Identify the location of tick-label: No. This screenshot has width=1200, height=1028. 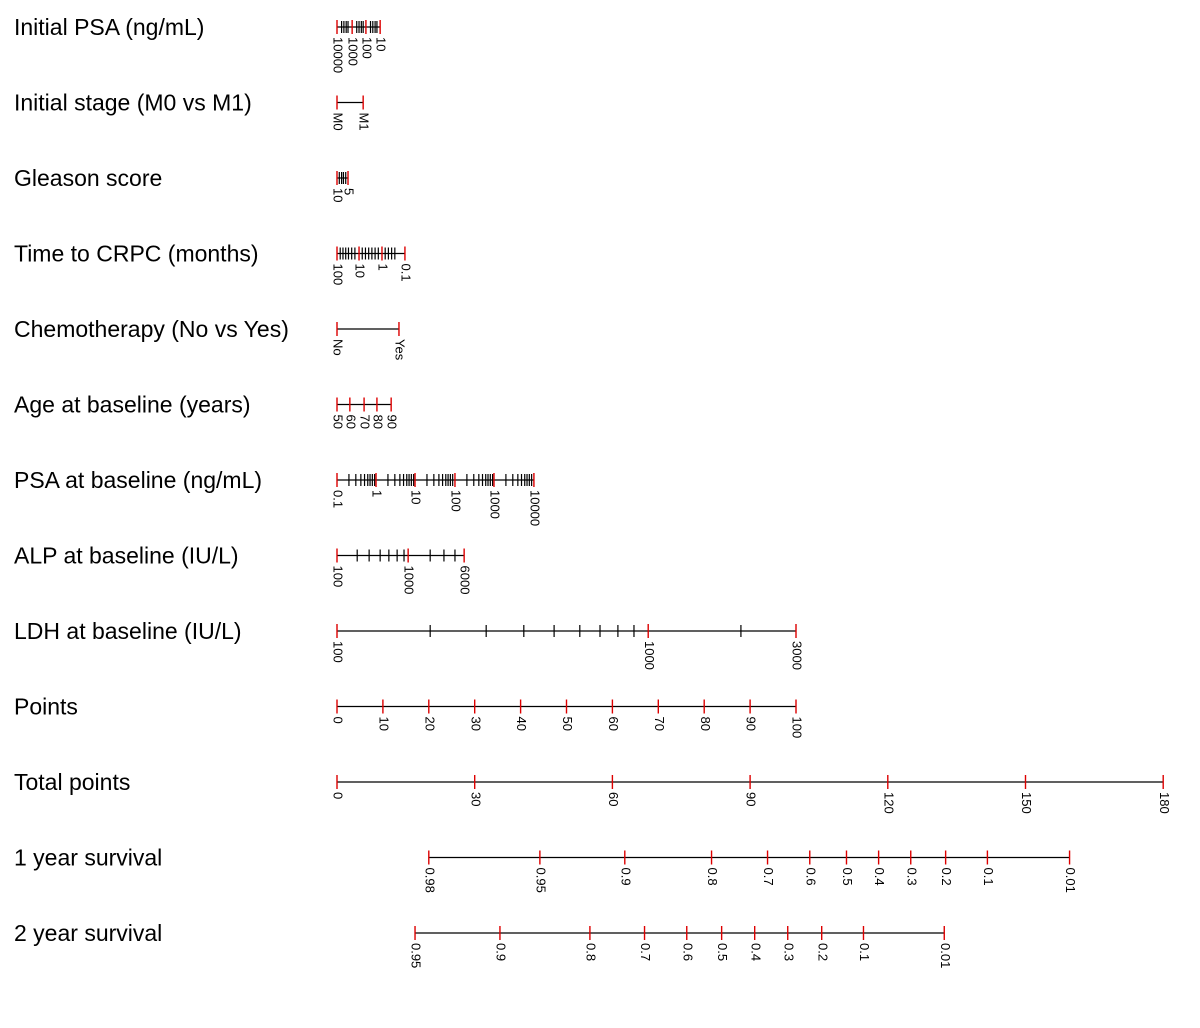
(338, 347).